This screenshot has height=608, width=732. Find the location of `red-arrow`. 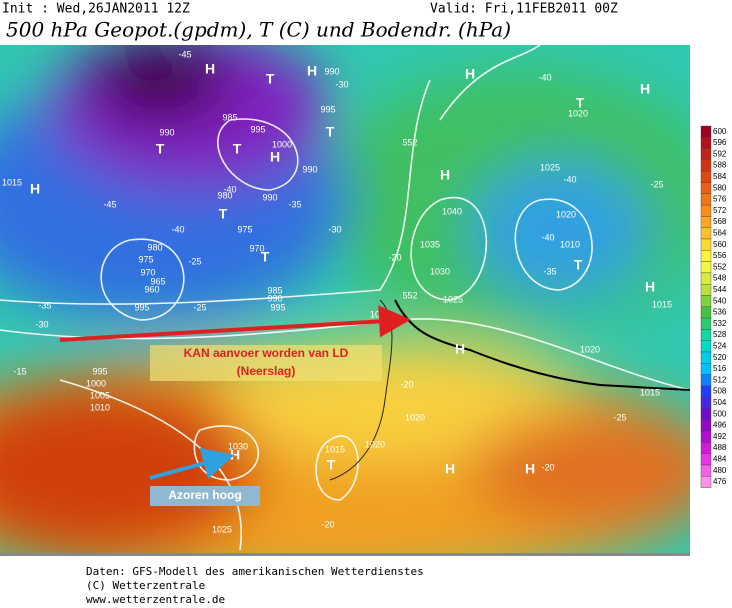

red-arrow is located at coordinates (235, 323).